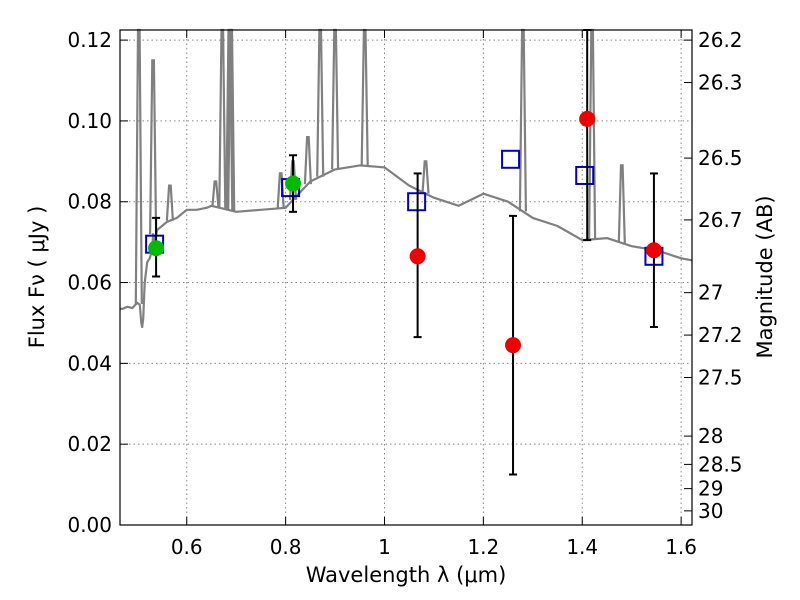 The image size is (800, 600). I want to click on right-y-tick-label: 28.5, so click(720, 464).